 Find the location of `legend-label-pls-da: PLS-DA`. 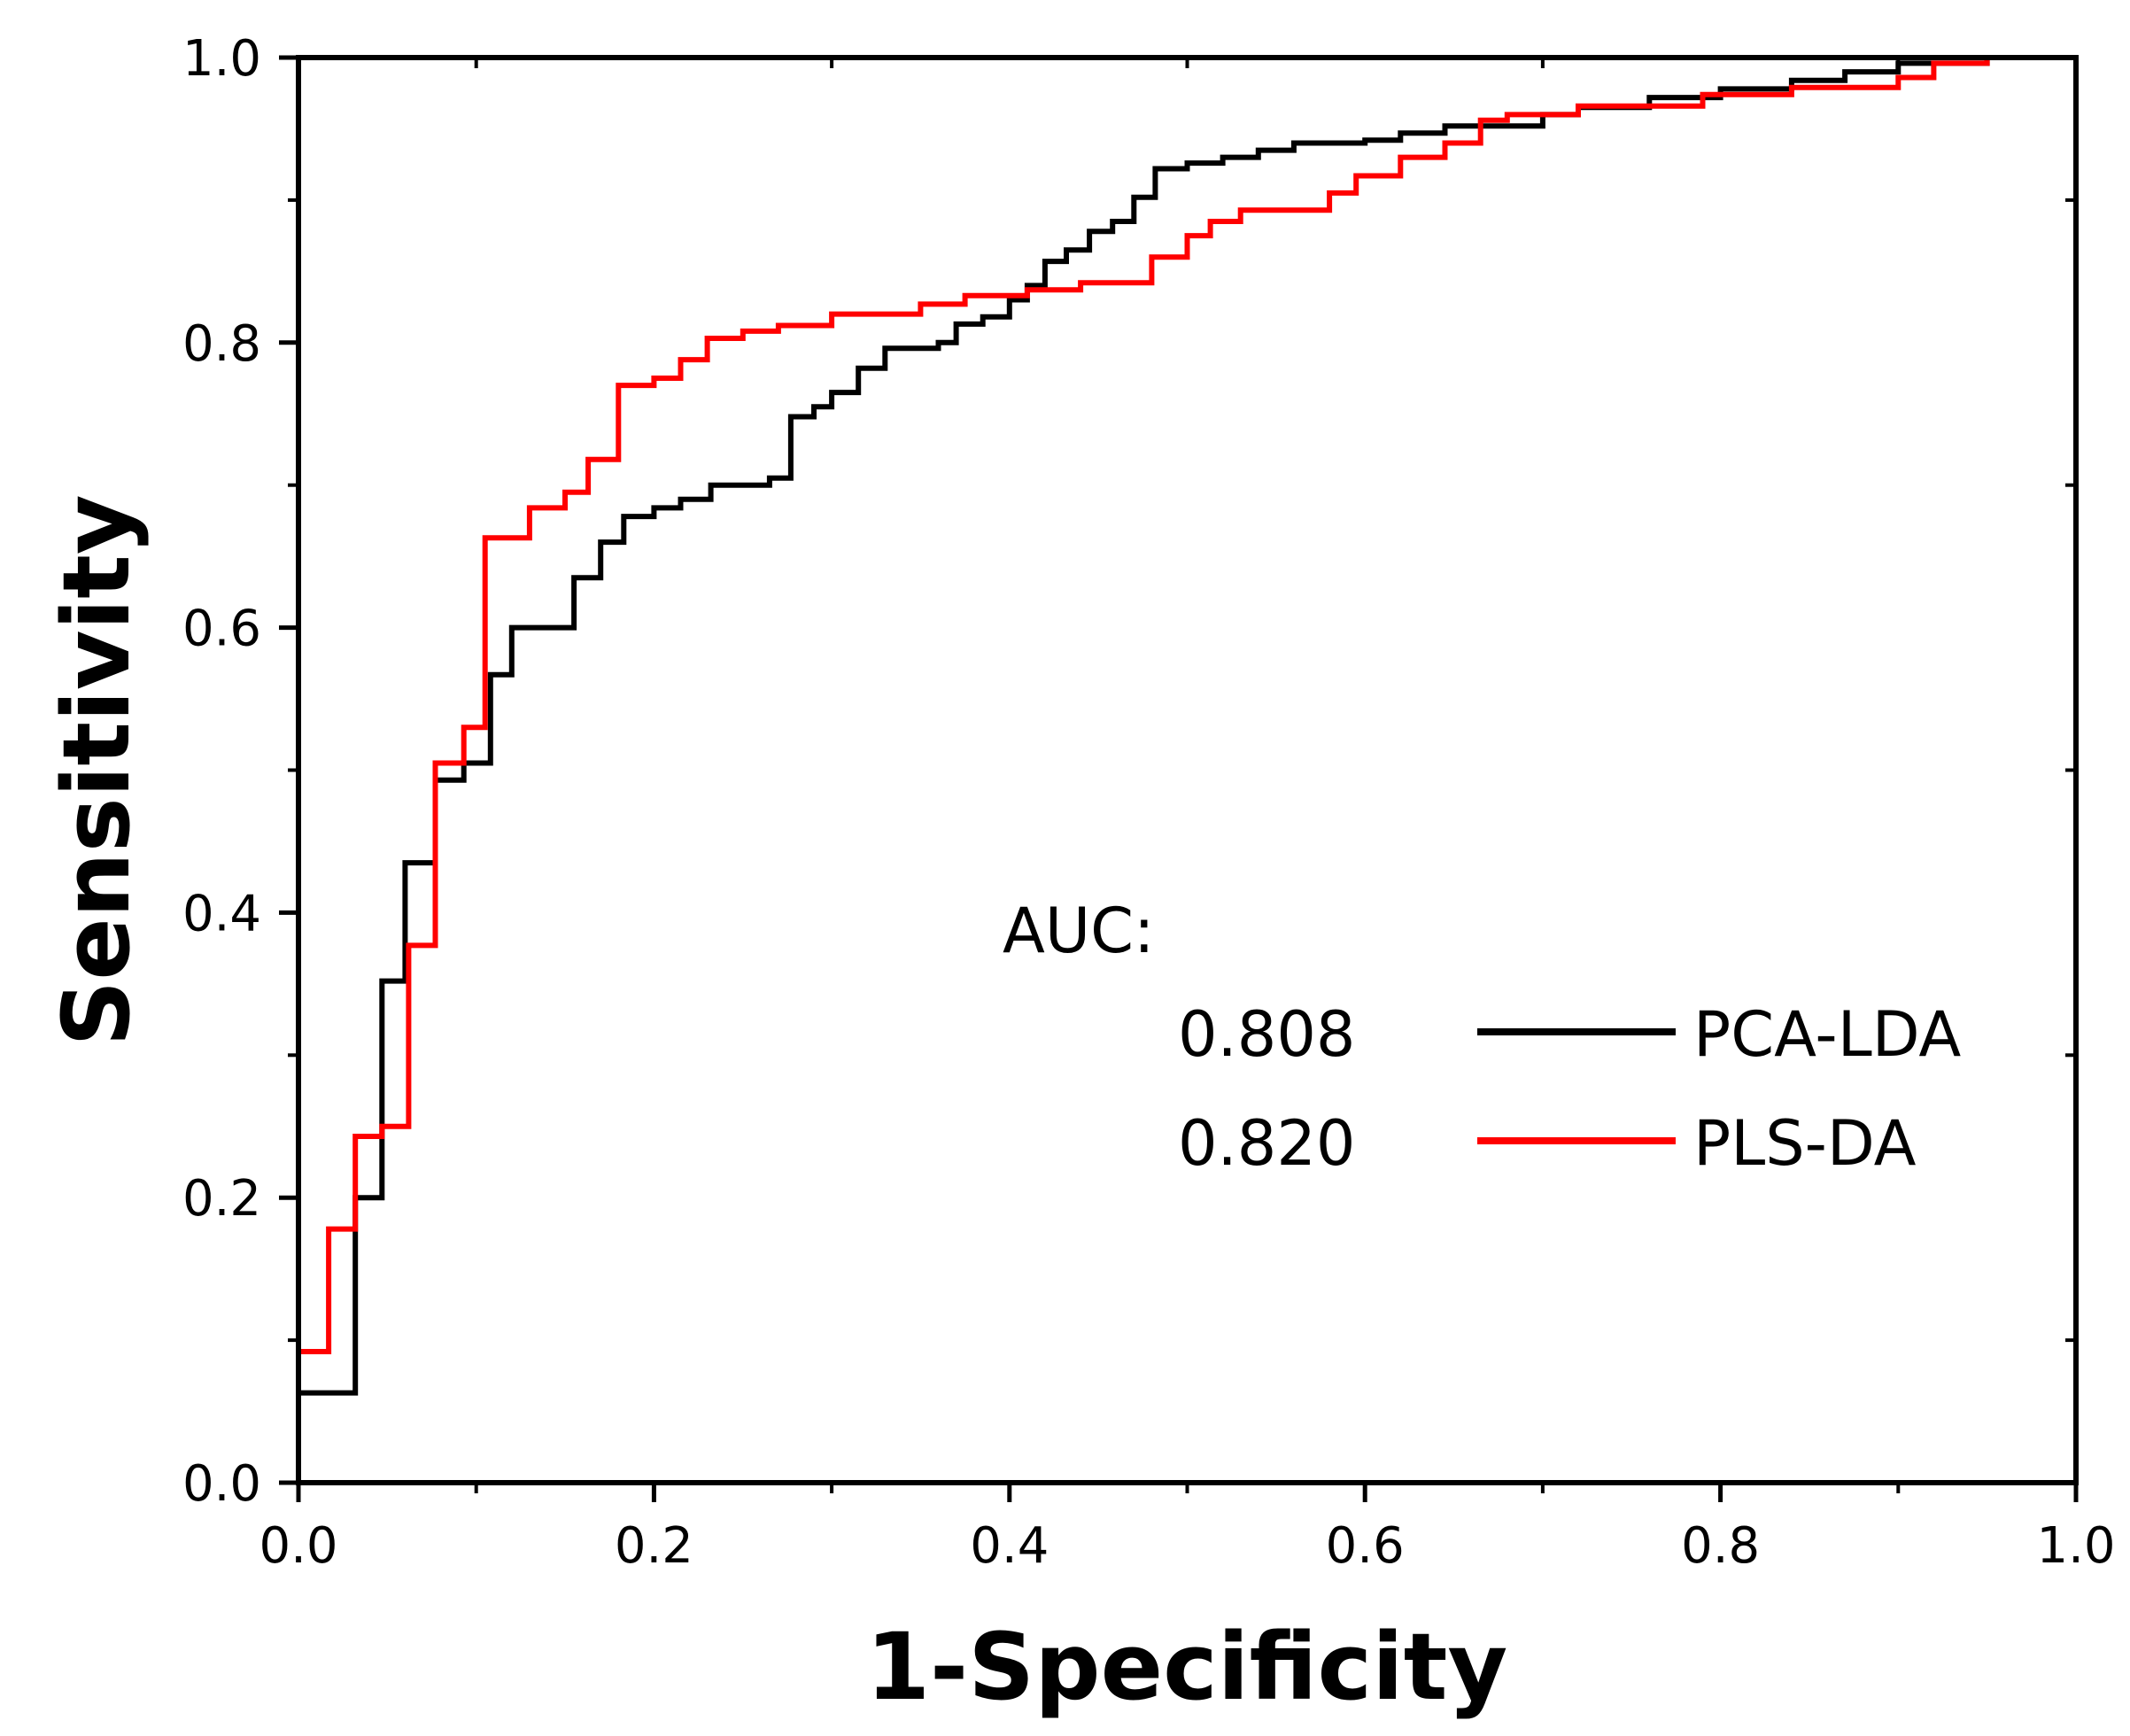

legend-label-pls-da: PLS-DA is located at coordinates (1805, 1143).